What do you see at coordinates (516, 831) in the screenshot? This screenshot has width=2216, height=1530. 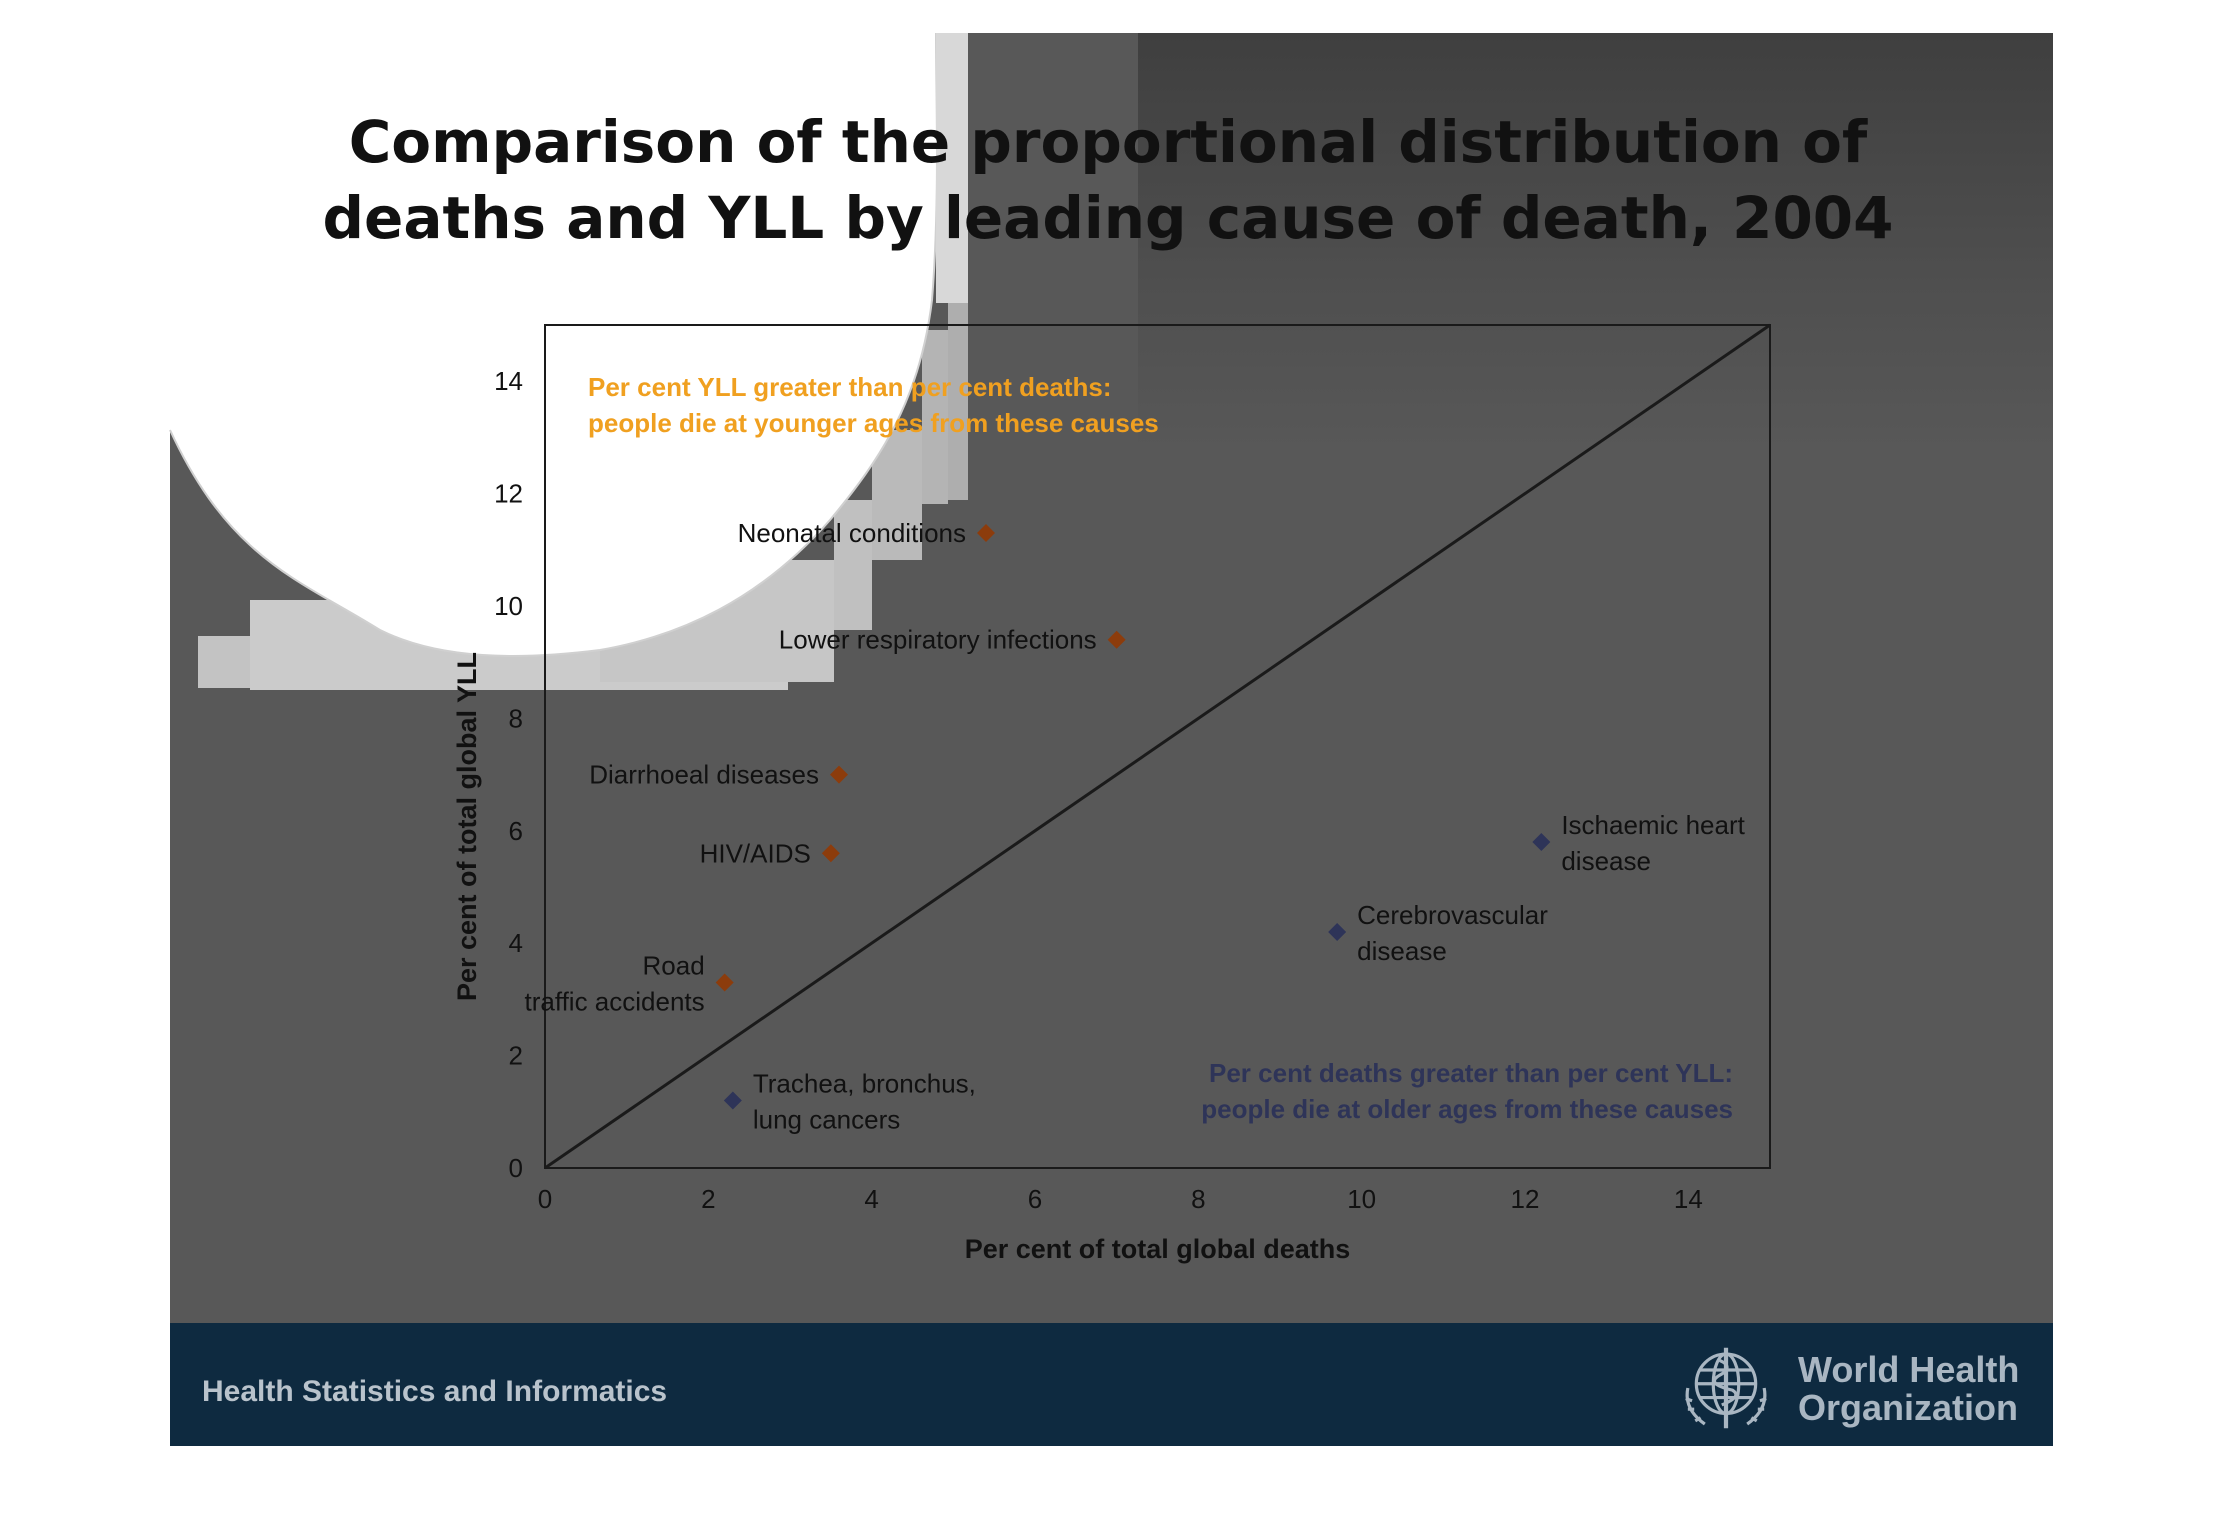 I see `y-tick-label: 6` at bounding box center [516, 831].